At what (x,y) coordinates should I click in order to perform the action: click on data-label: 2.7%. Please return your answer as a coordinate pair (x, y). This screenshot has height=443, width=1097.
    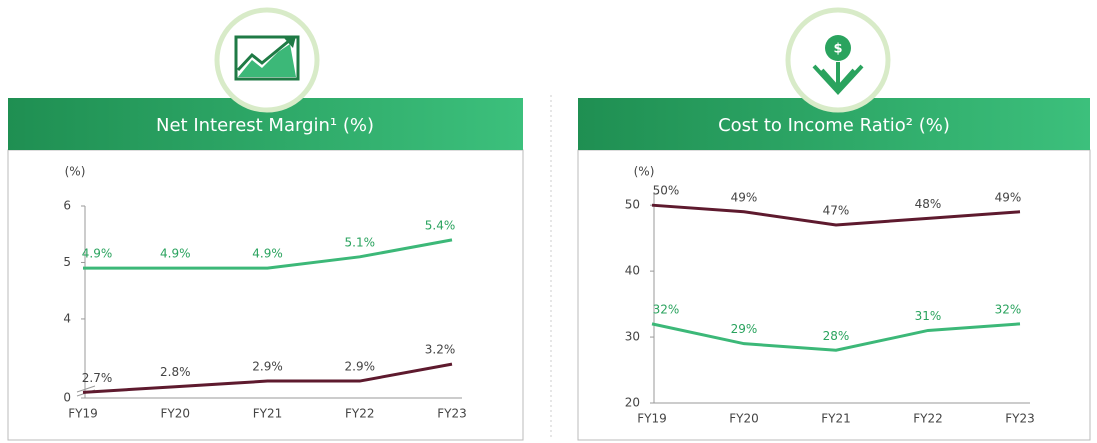
    Looking at the image, I should click on (97, 378).